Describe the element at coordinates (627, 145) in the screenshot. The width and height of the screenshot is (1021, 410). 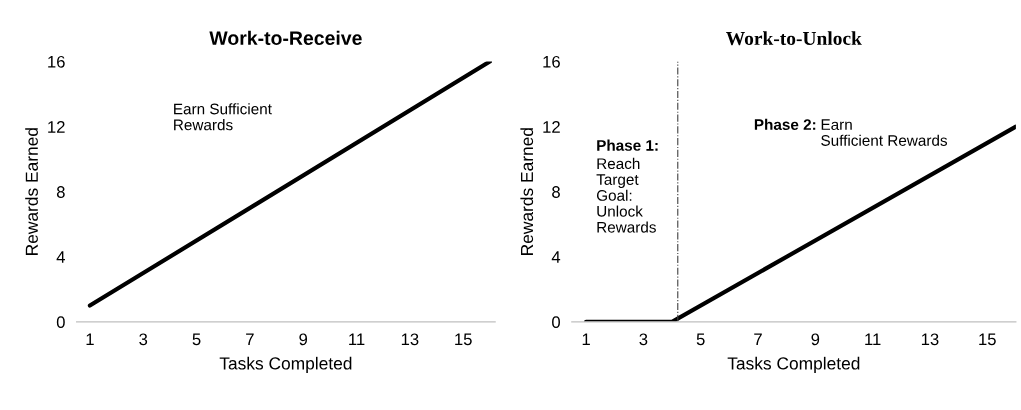
I see `annotation: Phase 1:` at that location.